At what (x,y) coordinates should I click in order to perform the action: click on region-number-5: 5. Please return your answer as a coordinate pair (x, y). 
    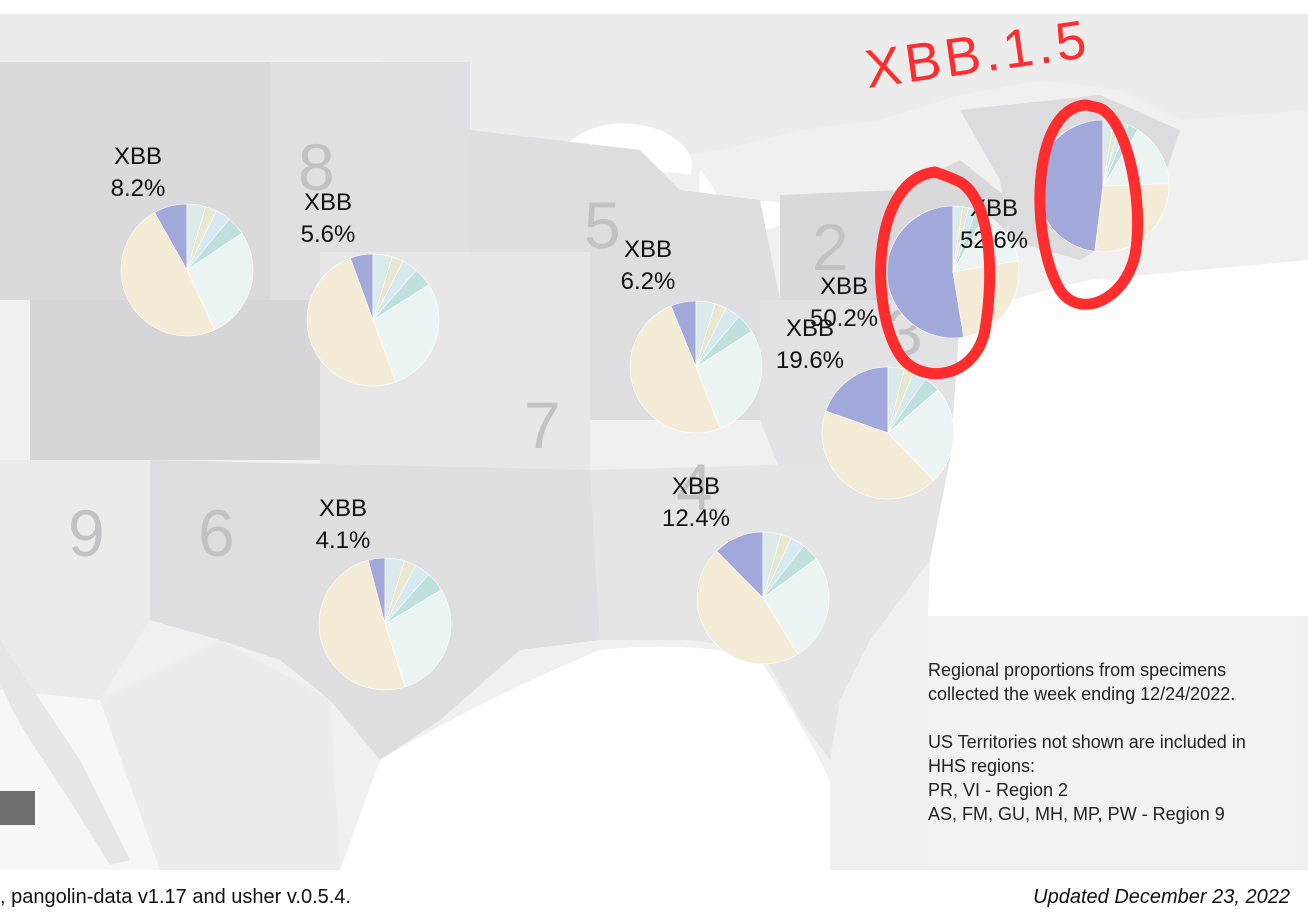
    Looking at the image, I should click on (602, 225).